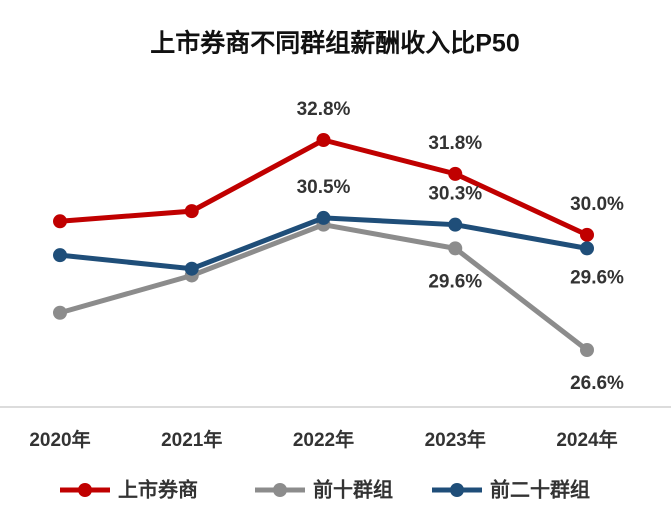  Describe the element at coordinates (158, 489) in the screenshot. I see `legend-label: 上市券商` at that location.